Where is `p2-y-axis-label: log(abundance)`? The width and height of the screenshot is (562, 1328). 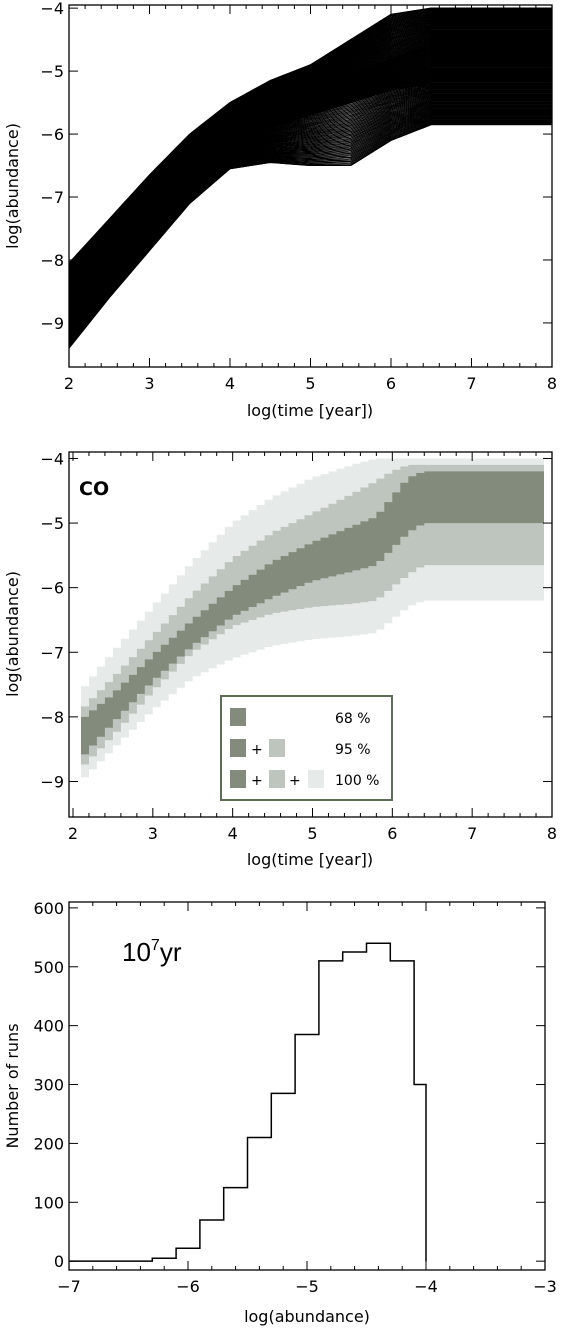 p2-y-axis-label: log(abundance) is located at coordinates (12, 634).